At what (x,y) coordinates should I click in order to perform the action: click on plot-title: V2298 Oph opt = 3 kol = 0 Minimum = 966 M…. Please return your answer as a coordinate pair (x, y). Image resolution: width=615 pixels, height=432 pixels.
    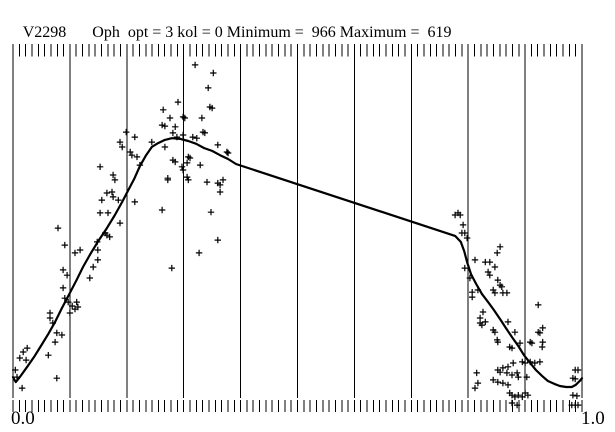
    Looking at the image, I should click on (229, 33).